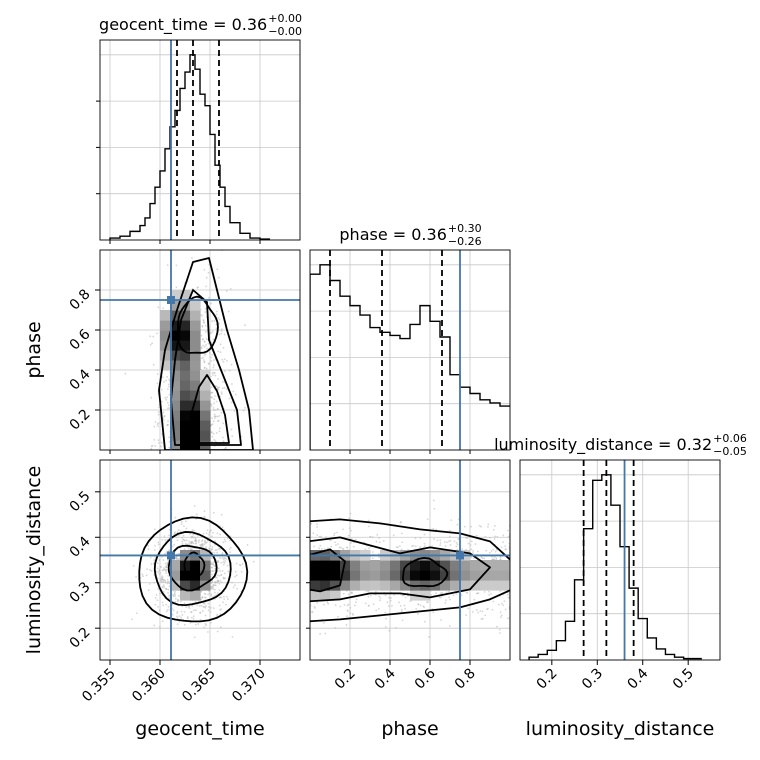 Image resolution: width=760 pixels, height=760 pixels. Describe the element at coordinates (392, 234) in the screenshot. I see `panel-title-main: phase = 0.36` at that location.